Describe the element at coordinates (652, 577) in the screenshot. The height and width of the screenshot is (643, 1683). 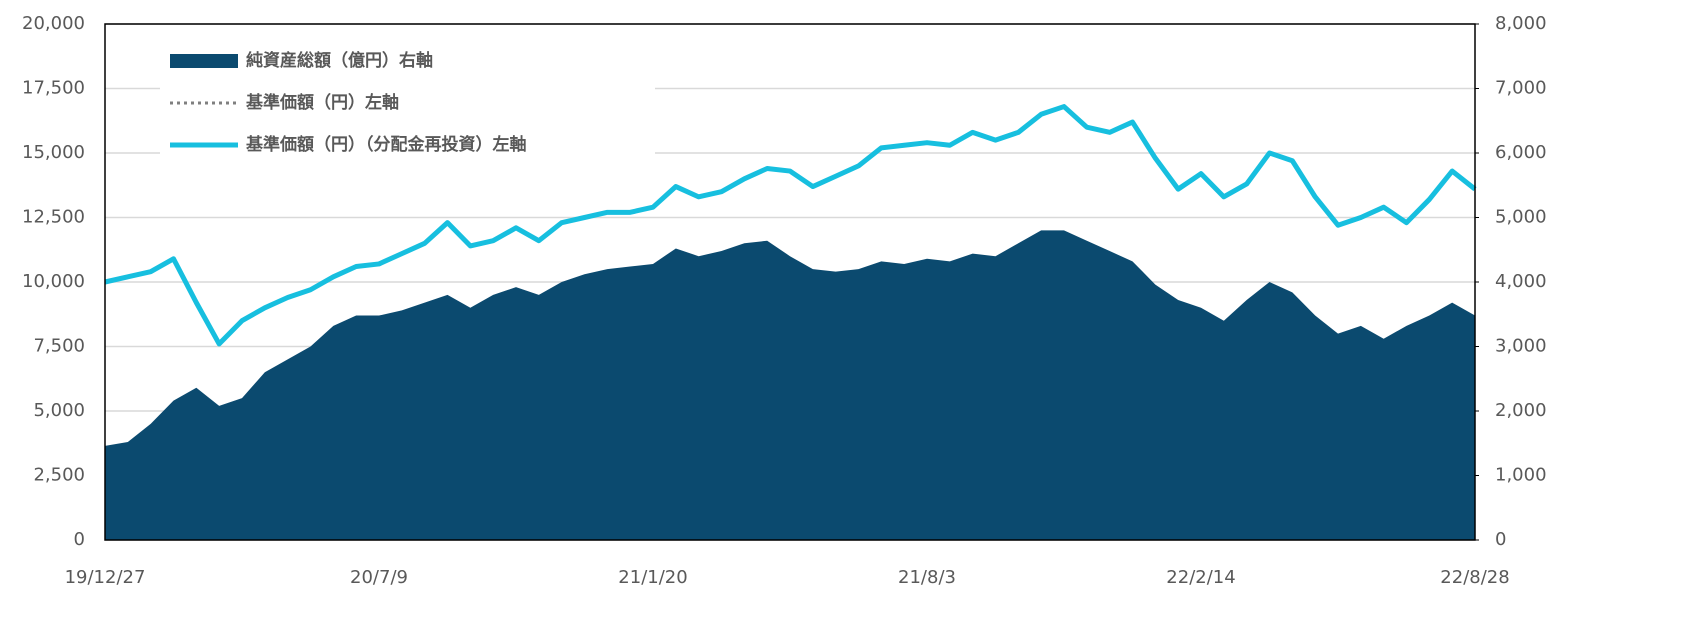
I see `x-tick-label: 21/1/20` at that location.